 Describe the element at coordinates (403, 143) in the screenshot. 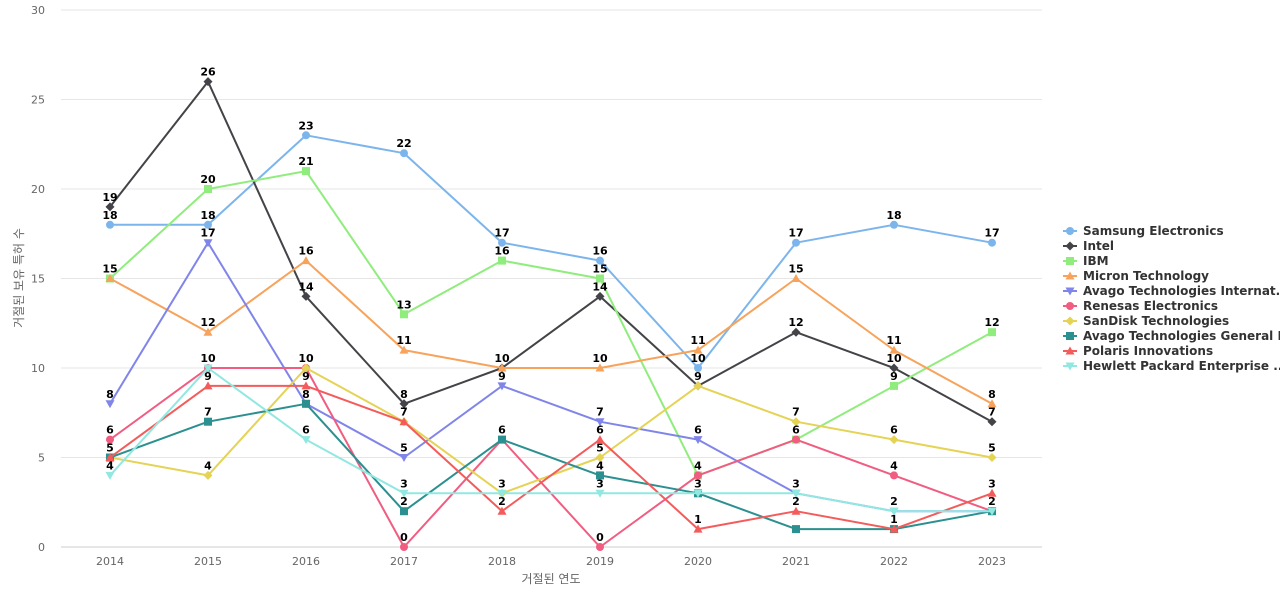

I see `data-label: 22` at that location.